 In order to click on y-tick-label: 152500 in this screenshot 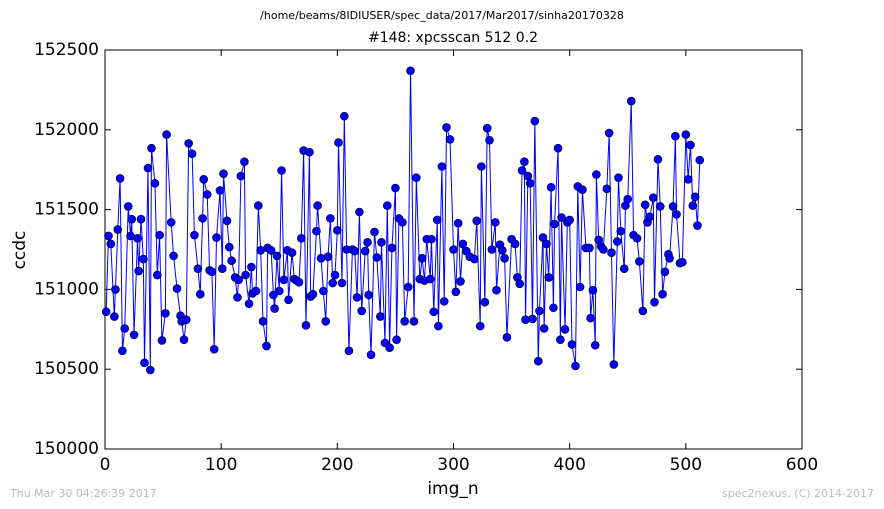, I will do `click(66, 50)`.